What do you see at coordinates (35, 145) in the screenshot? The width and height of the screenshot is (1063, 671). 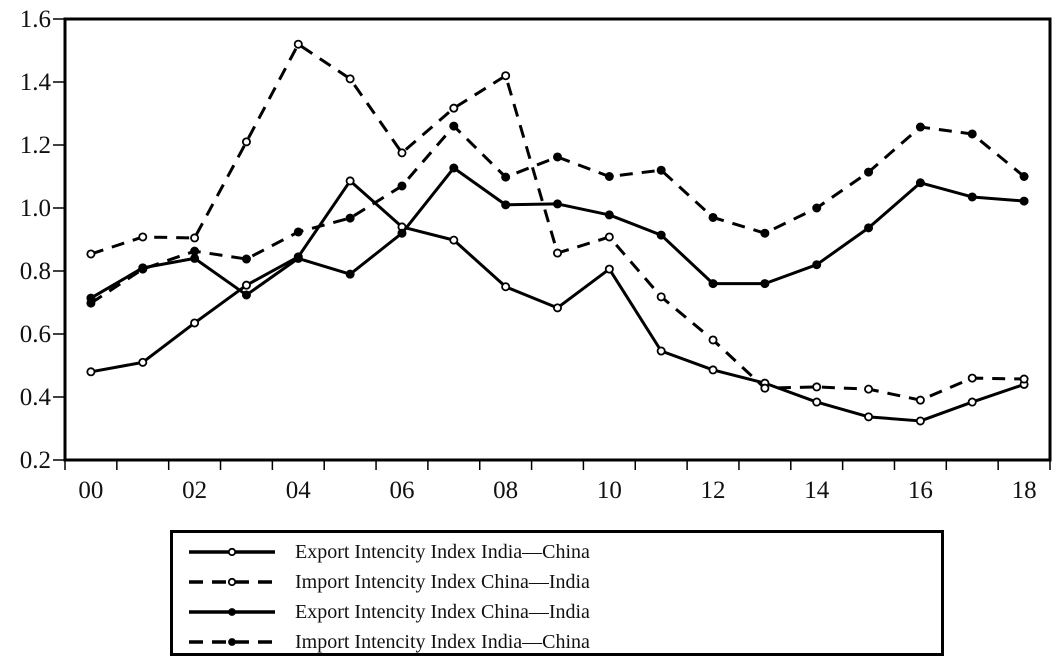 I see `y-tick-label: 1.2` at bounding box center [35, 145].